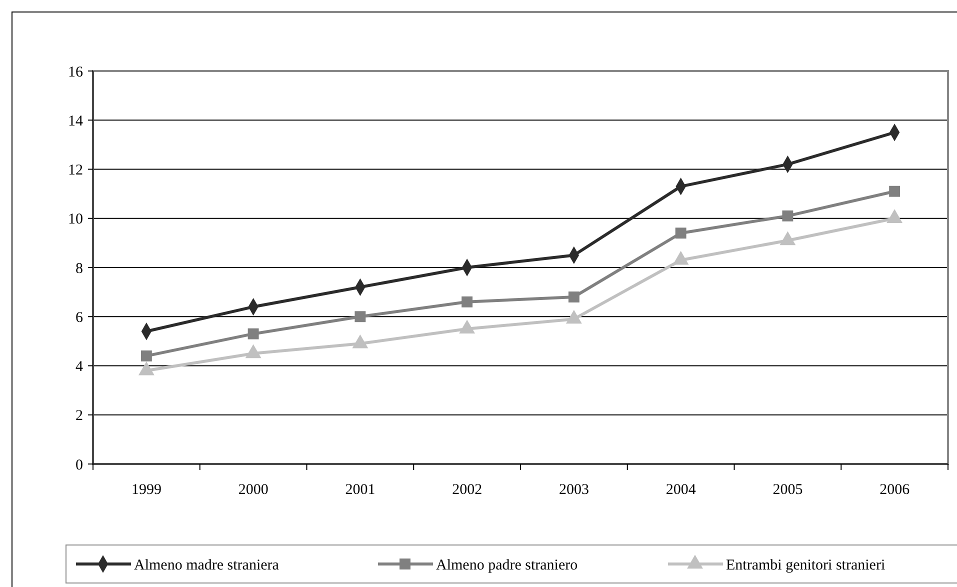 Image resolution: width=957 pixels, height=587 pixels. What do you see at coordinates (75, 170) in the screenshot?
I see `y-tick-label: 12` at bounding box center [75, 170].